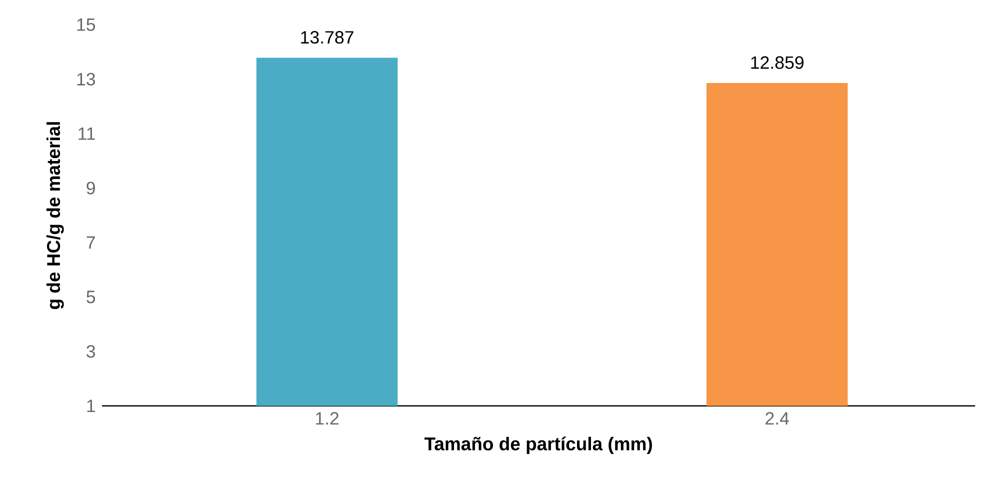  I want to click on y-tick-label: 3, so click(90, 351).